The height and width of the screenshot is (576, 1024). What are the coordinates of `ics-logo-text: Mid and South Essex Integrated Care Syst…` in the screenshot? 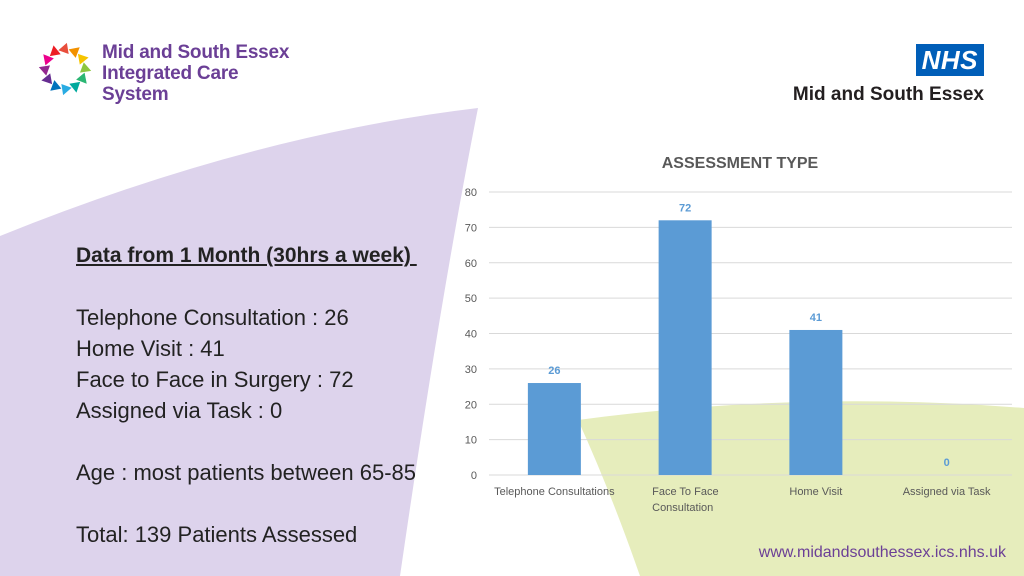 It's located at (195, 73).